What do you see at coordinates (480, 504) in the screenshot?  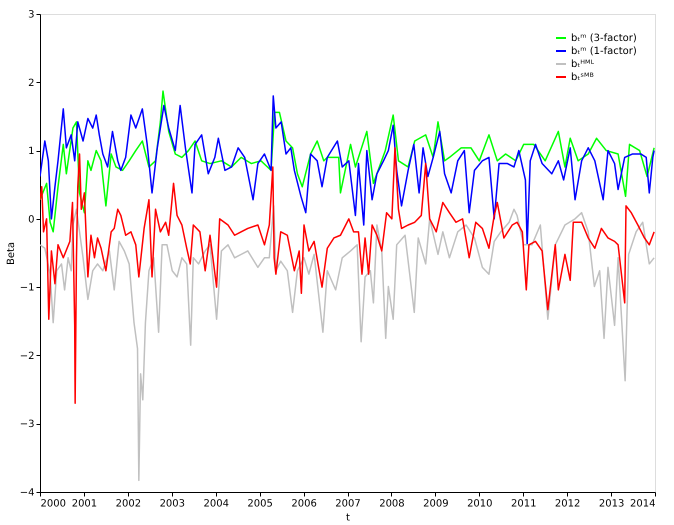 I see `x-tick-label: 2010` at bounding box center [480, 504].